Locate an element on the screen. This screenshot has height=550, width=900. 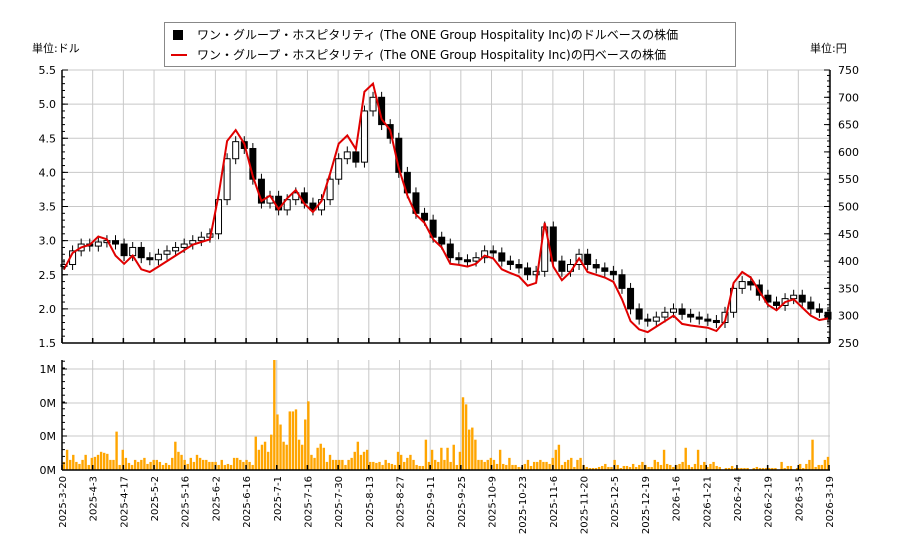
svg-text: 2025-8-13 is located at coordinates (370, 502).